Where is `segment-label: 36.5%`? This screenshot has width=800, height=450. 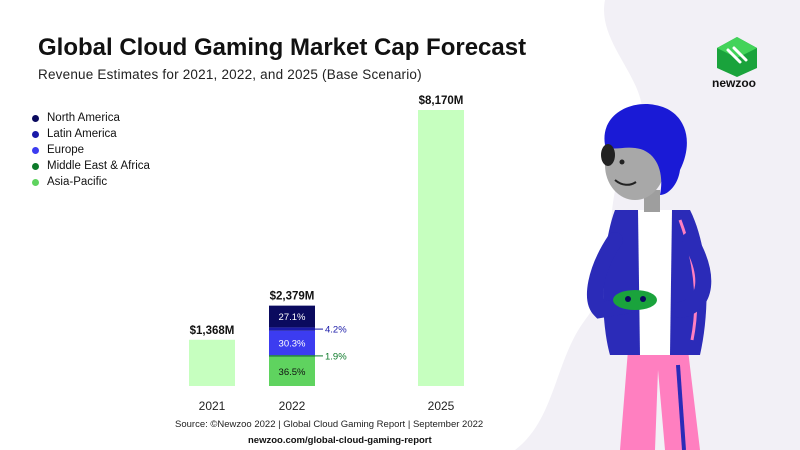 segment-label: 36.5% is located at coordinates (292, 372).